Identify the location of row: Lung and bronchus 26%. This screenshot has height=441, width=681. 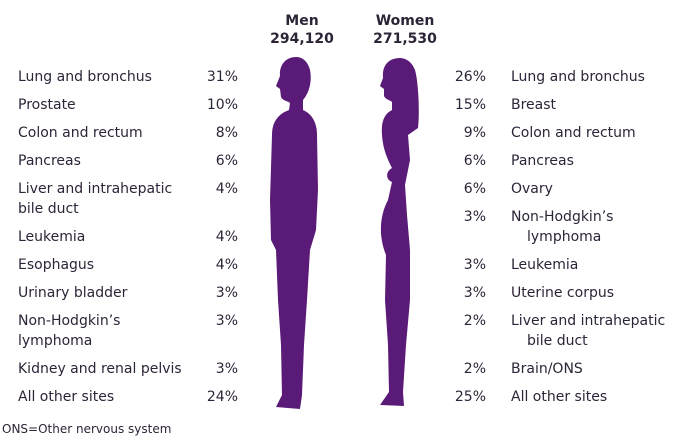
(556, 81).